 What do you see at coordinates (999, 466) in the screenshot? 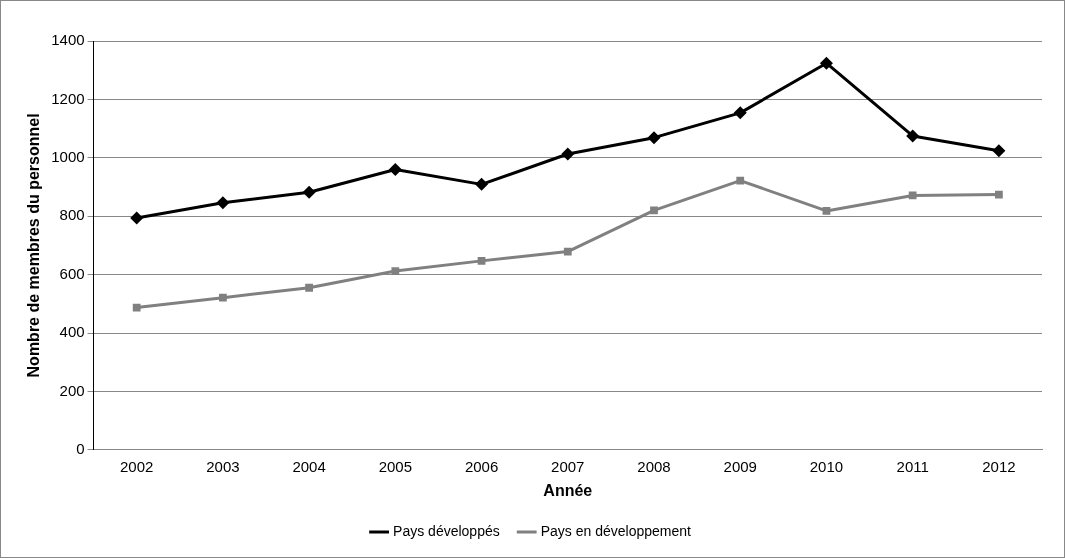
I see `x-tick-label: 2012` at bounding box center [999, 466].